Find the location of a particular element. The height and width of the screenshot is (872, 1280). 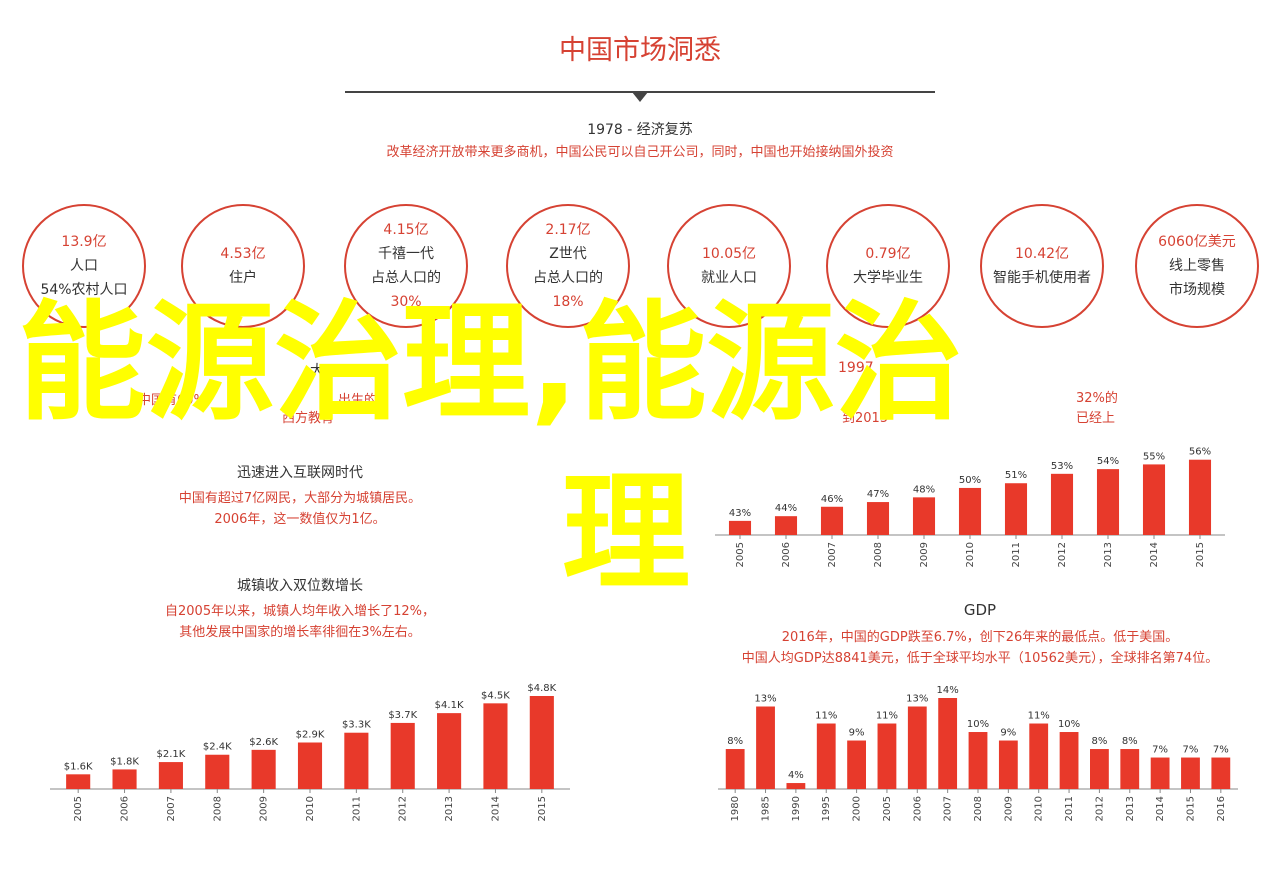

data-label: $3.7K is located at coordinates (402, 715).